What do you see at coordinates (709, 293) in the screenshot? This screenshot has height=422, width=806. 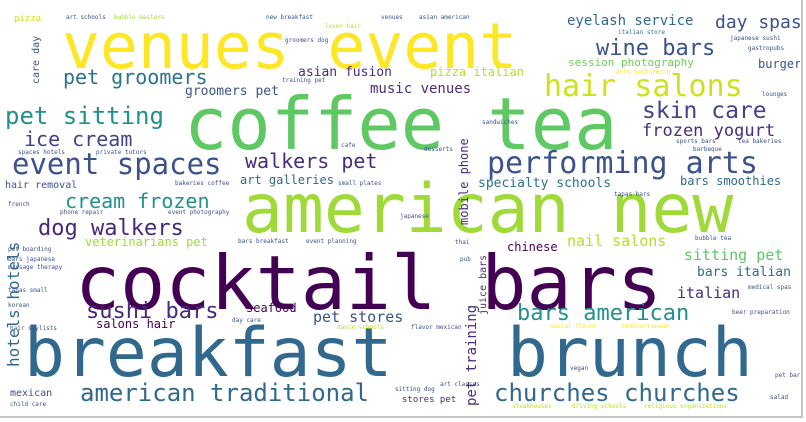 I see `word: italian` at bounding box center [709, 293].